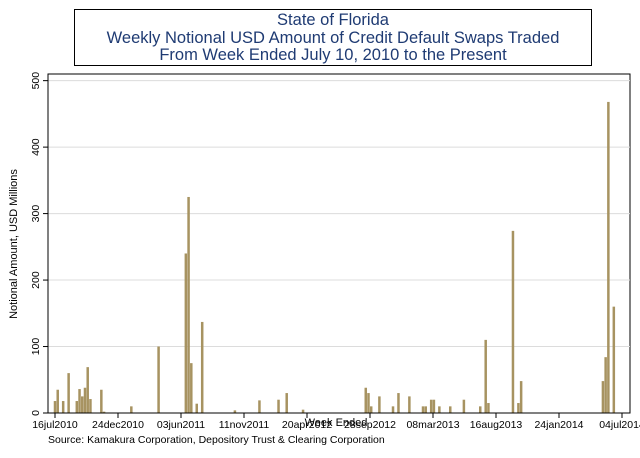  What do you see at coordinates (118, 425) in the screenshot?
I see `x-tick-label: 24dec2010` at bounding box center [118, 425].